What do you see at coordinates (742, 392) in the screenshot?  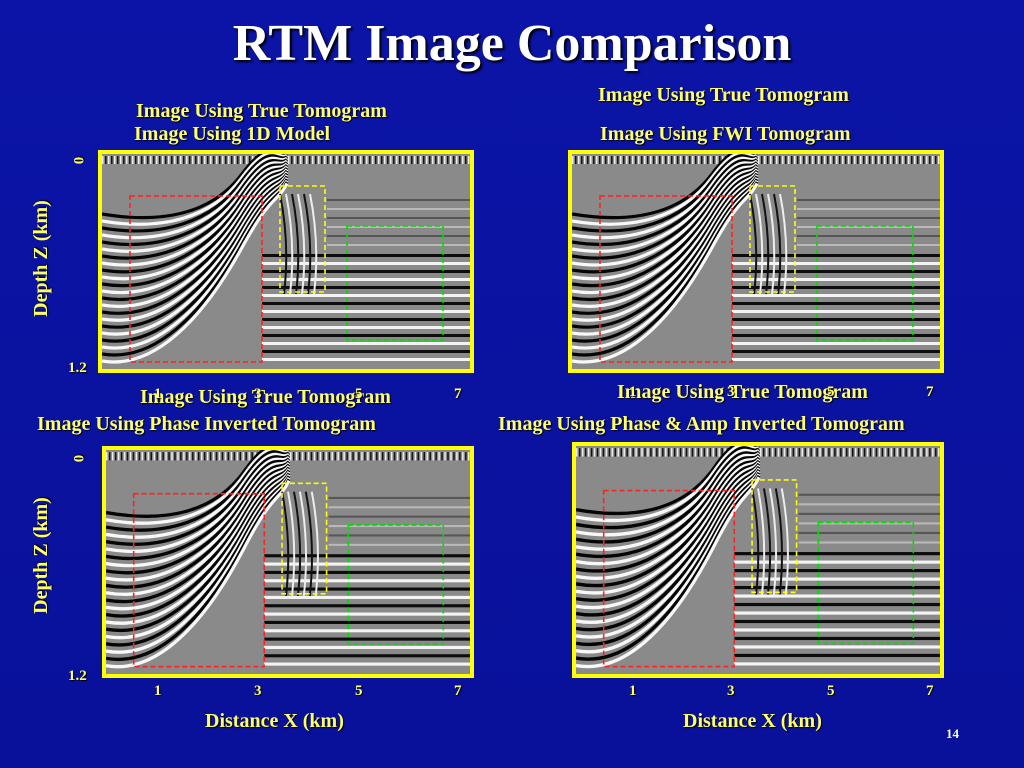 I see `panel4-caption-top: Image Using True Tomogram` at bounding box center [742, 392].